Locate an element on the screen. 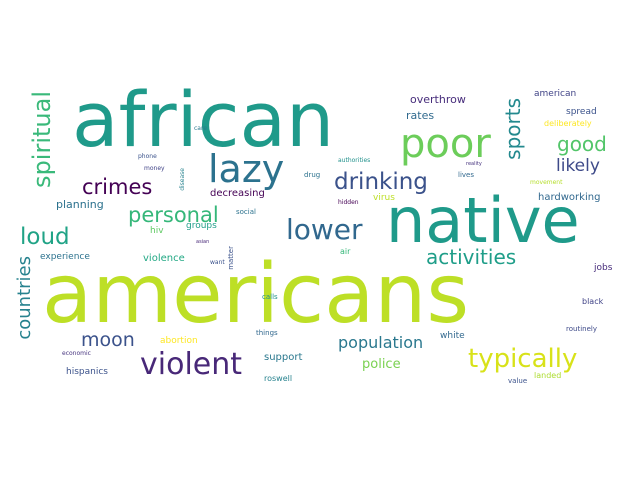  word-social: social is located at coordinates (246, 212).